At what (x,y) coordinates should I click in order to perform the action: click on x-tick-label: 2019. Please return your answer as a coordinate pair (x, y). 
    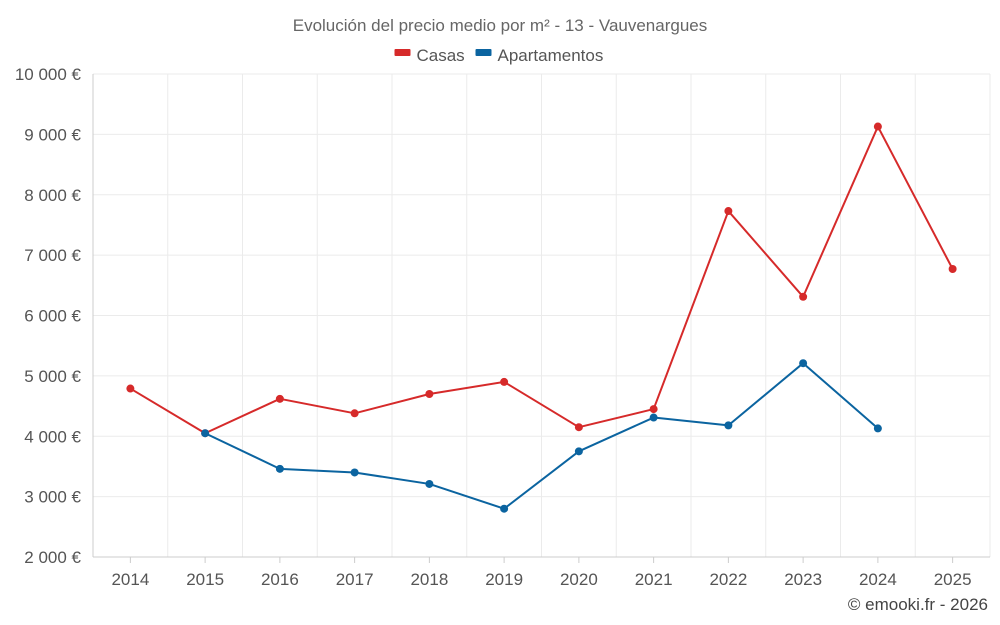
    Looking at the image, I should click on (504, 579).